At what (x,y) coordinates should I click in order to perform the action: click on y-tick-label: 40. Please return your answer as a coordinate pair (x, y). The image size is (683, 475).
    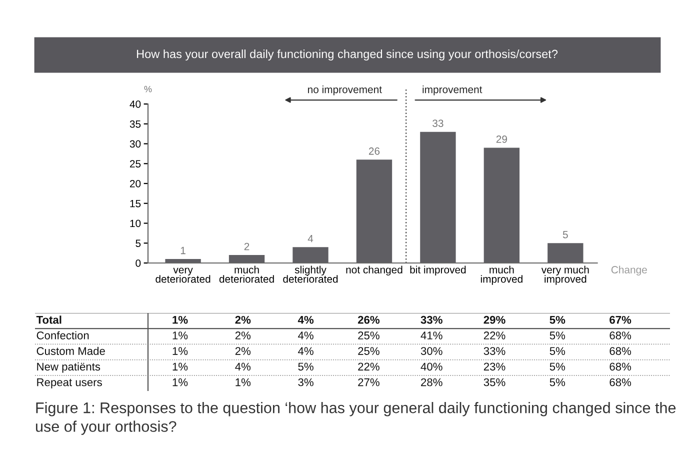
    Looking at the image, I should click on (135, 104).